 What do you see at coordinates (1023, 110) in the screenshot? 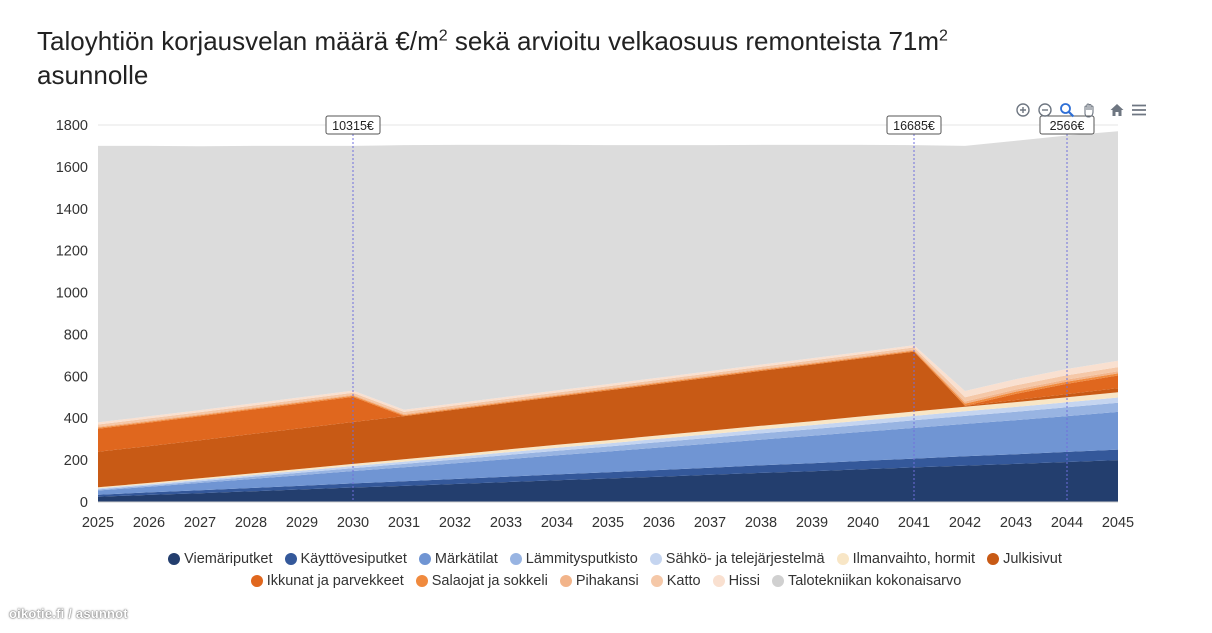
I see `zoom-in-icon` at bounding box center [1023, 110].